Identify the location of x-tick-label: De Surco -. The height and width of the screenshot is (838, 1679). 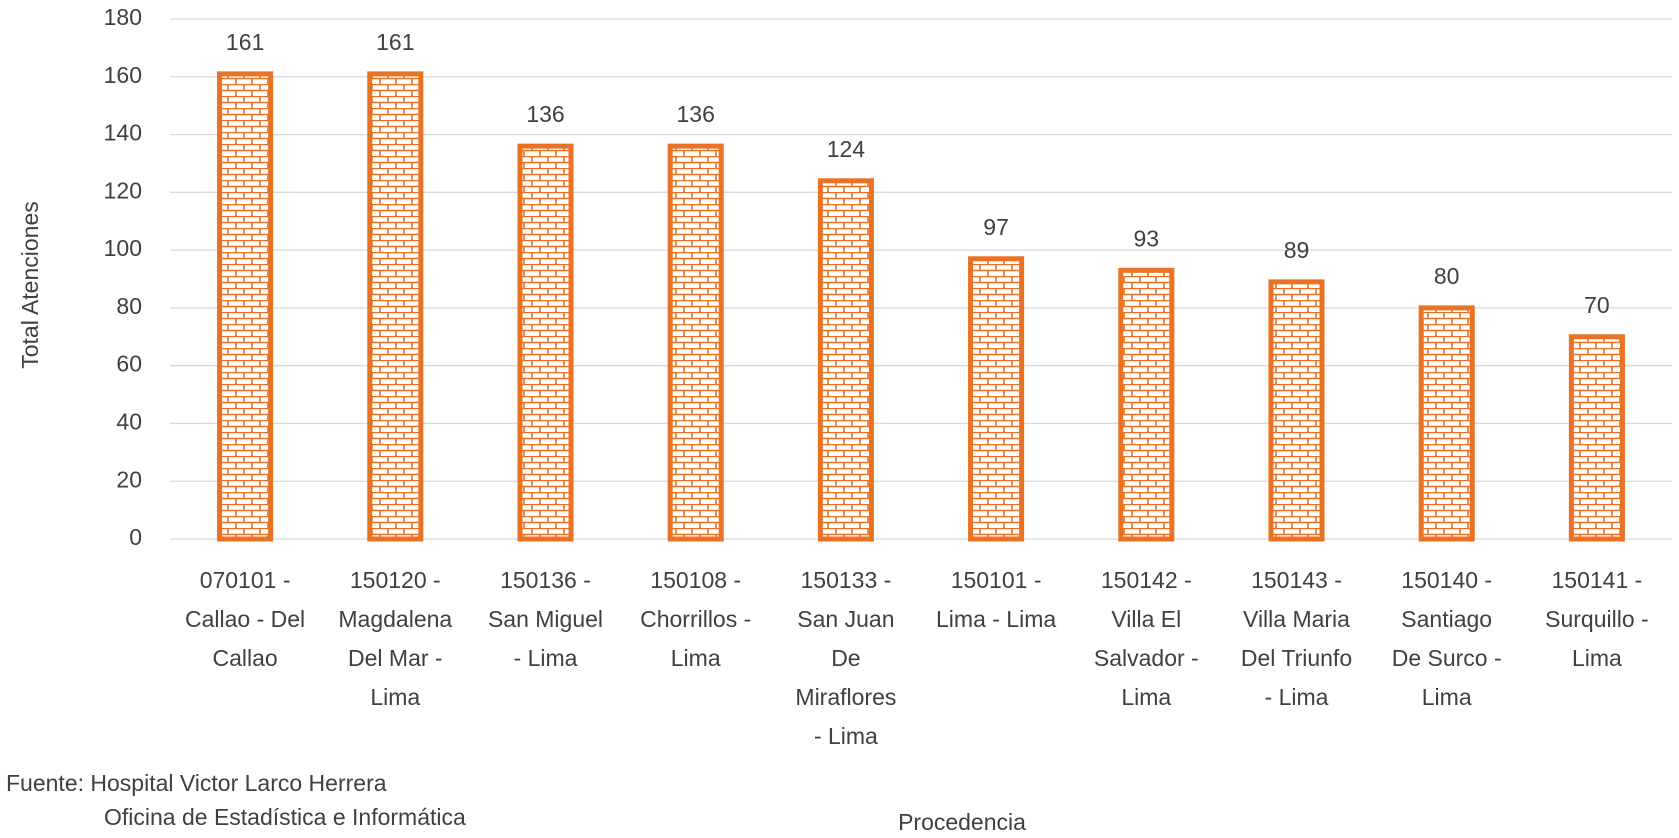
(1447, 658).